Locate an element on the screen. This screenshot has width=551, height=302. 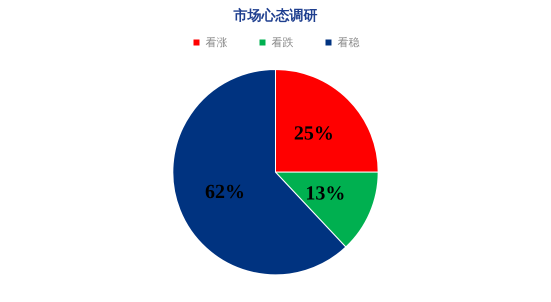
data-label: 25% is located at coordinates (314, 133).